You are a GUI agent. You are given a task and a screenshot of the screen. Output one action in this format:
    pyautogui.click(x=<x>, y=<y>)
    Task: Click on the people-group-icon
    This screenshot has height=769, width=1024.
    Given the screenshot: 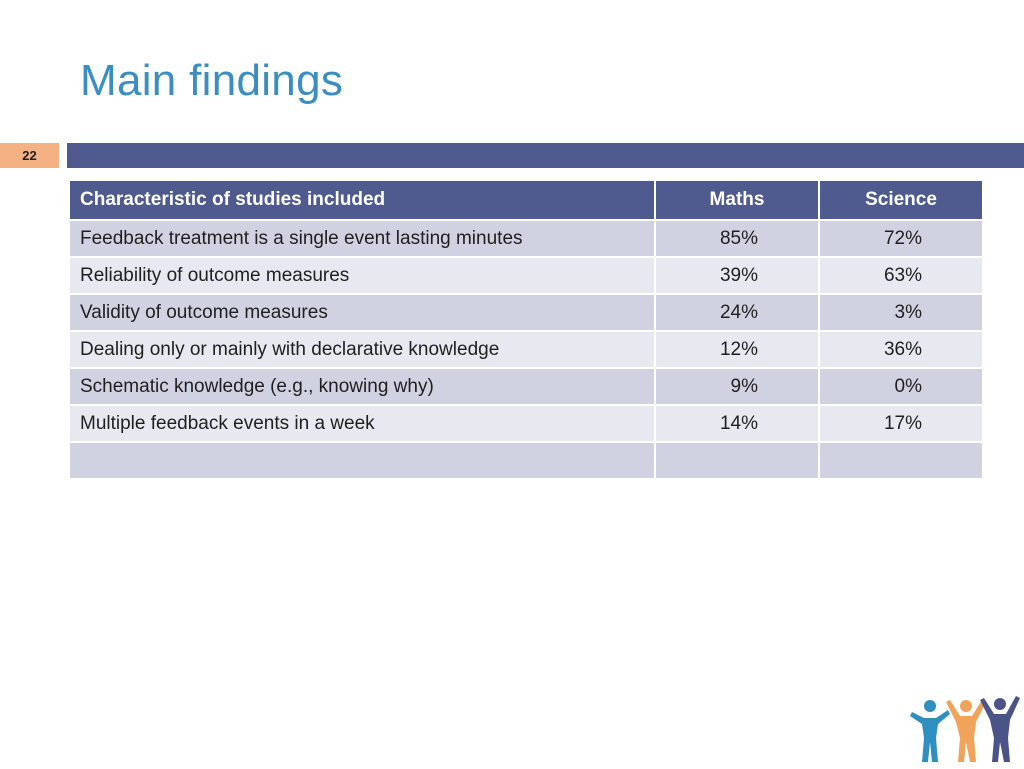 What is the action you would take?
    pyautogui.click(x=964, y=729)
    